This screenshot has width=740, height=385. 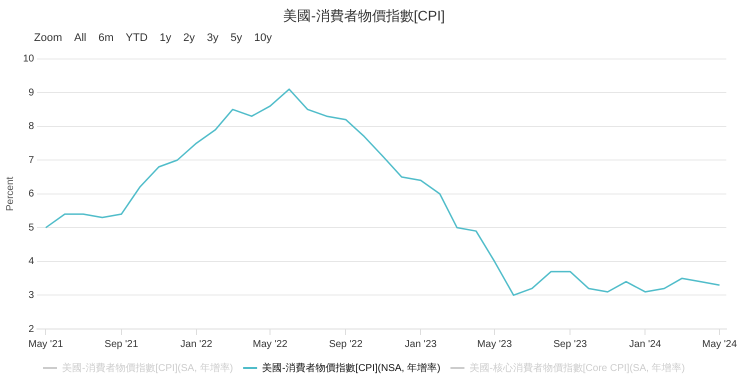 I want to click on text: 10y, so click(x=263, y=38).